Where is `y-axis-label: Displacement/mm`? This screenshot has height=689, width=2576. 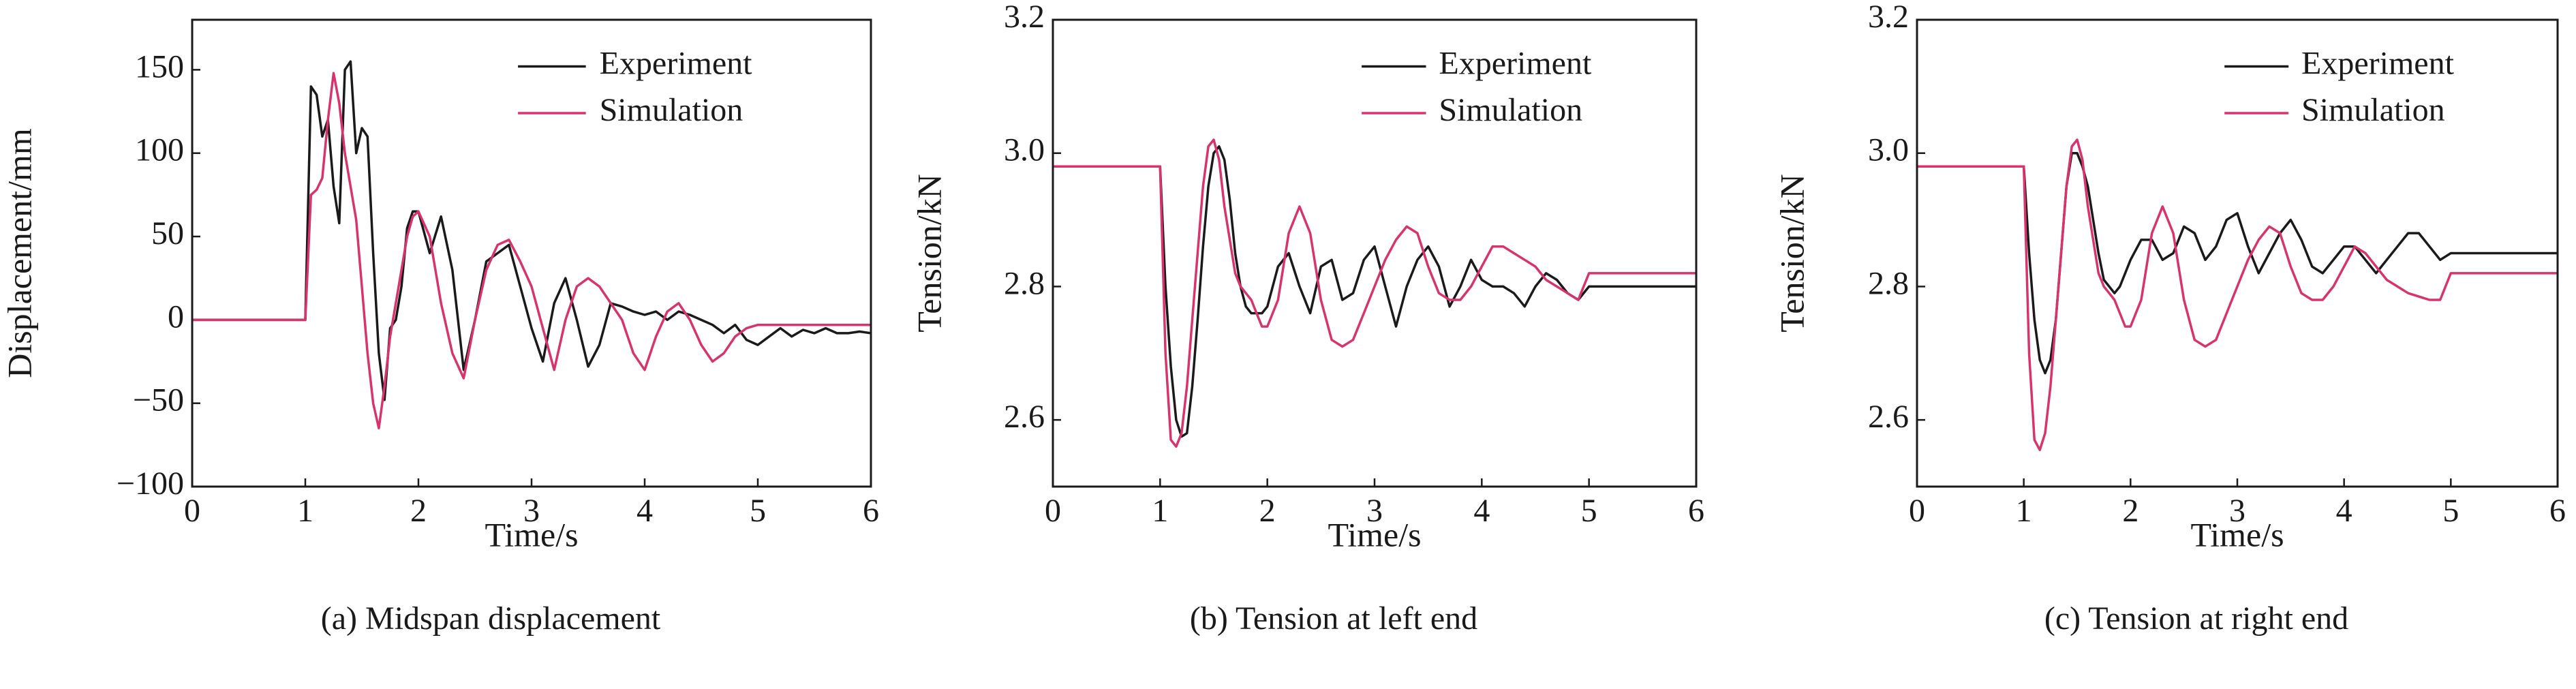
y-axis-label: Displacement/mm is located at coordinates (19, 253).